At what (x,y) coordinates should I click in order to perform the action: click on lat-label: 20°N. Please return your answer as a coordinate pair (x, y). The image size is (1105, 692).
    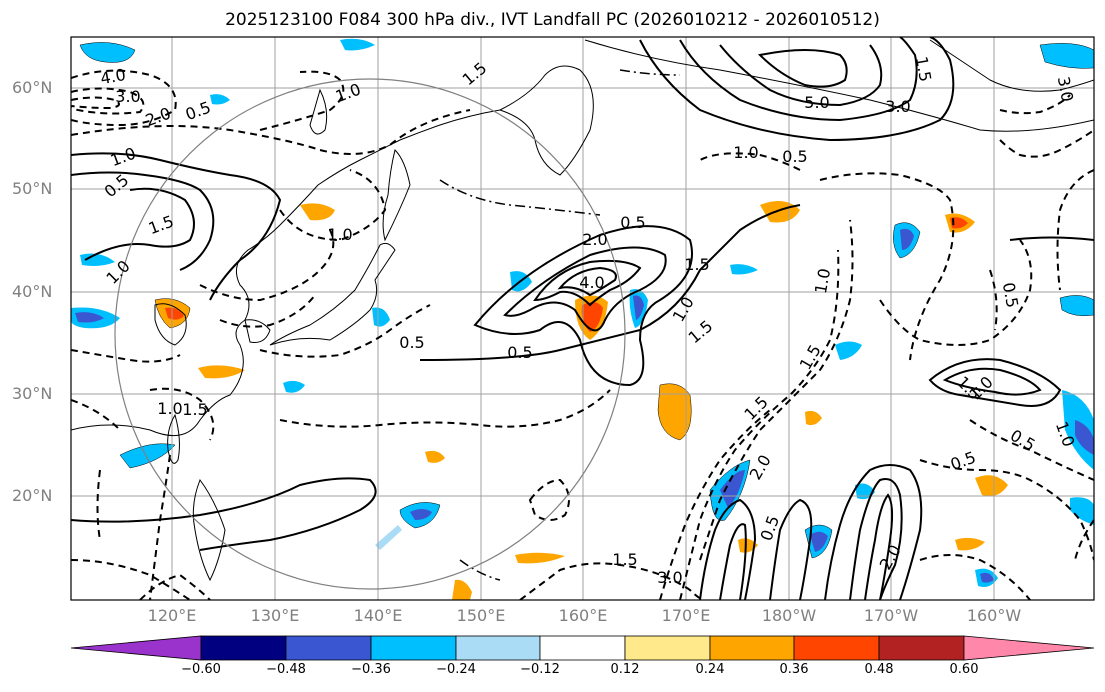
    Looking at the image, I should click on (32, 495).